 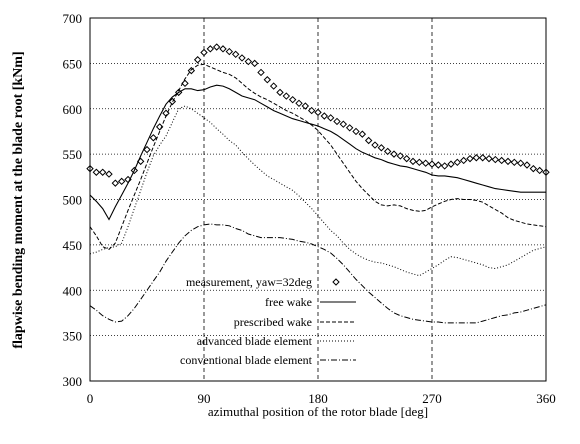 I want to click on legend-label: measurement, yaw=32deg, so click(x=249, y=282).